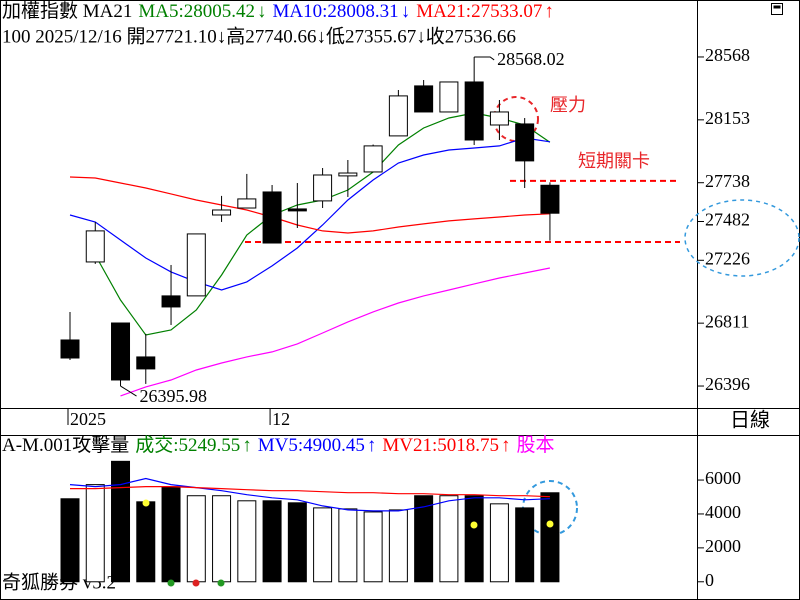 Image resolution: width=800 pixels, height=600 pixels. I want to click on y-tick-label: 27226, so click(727, 258).